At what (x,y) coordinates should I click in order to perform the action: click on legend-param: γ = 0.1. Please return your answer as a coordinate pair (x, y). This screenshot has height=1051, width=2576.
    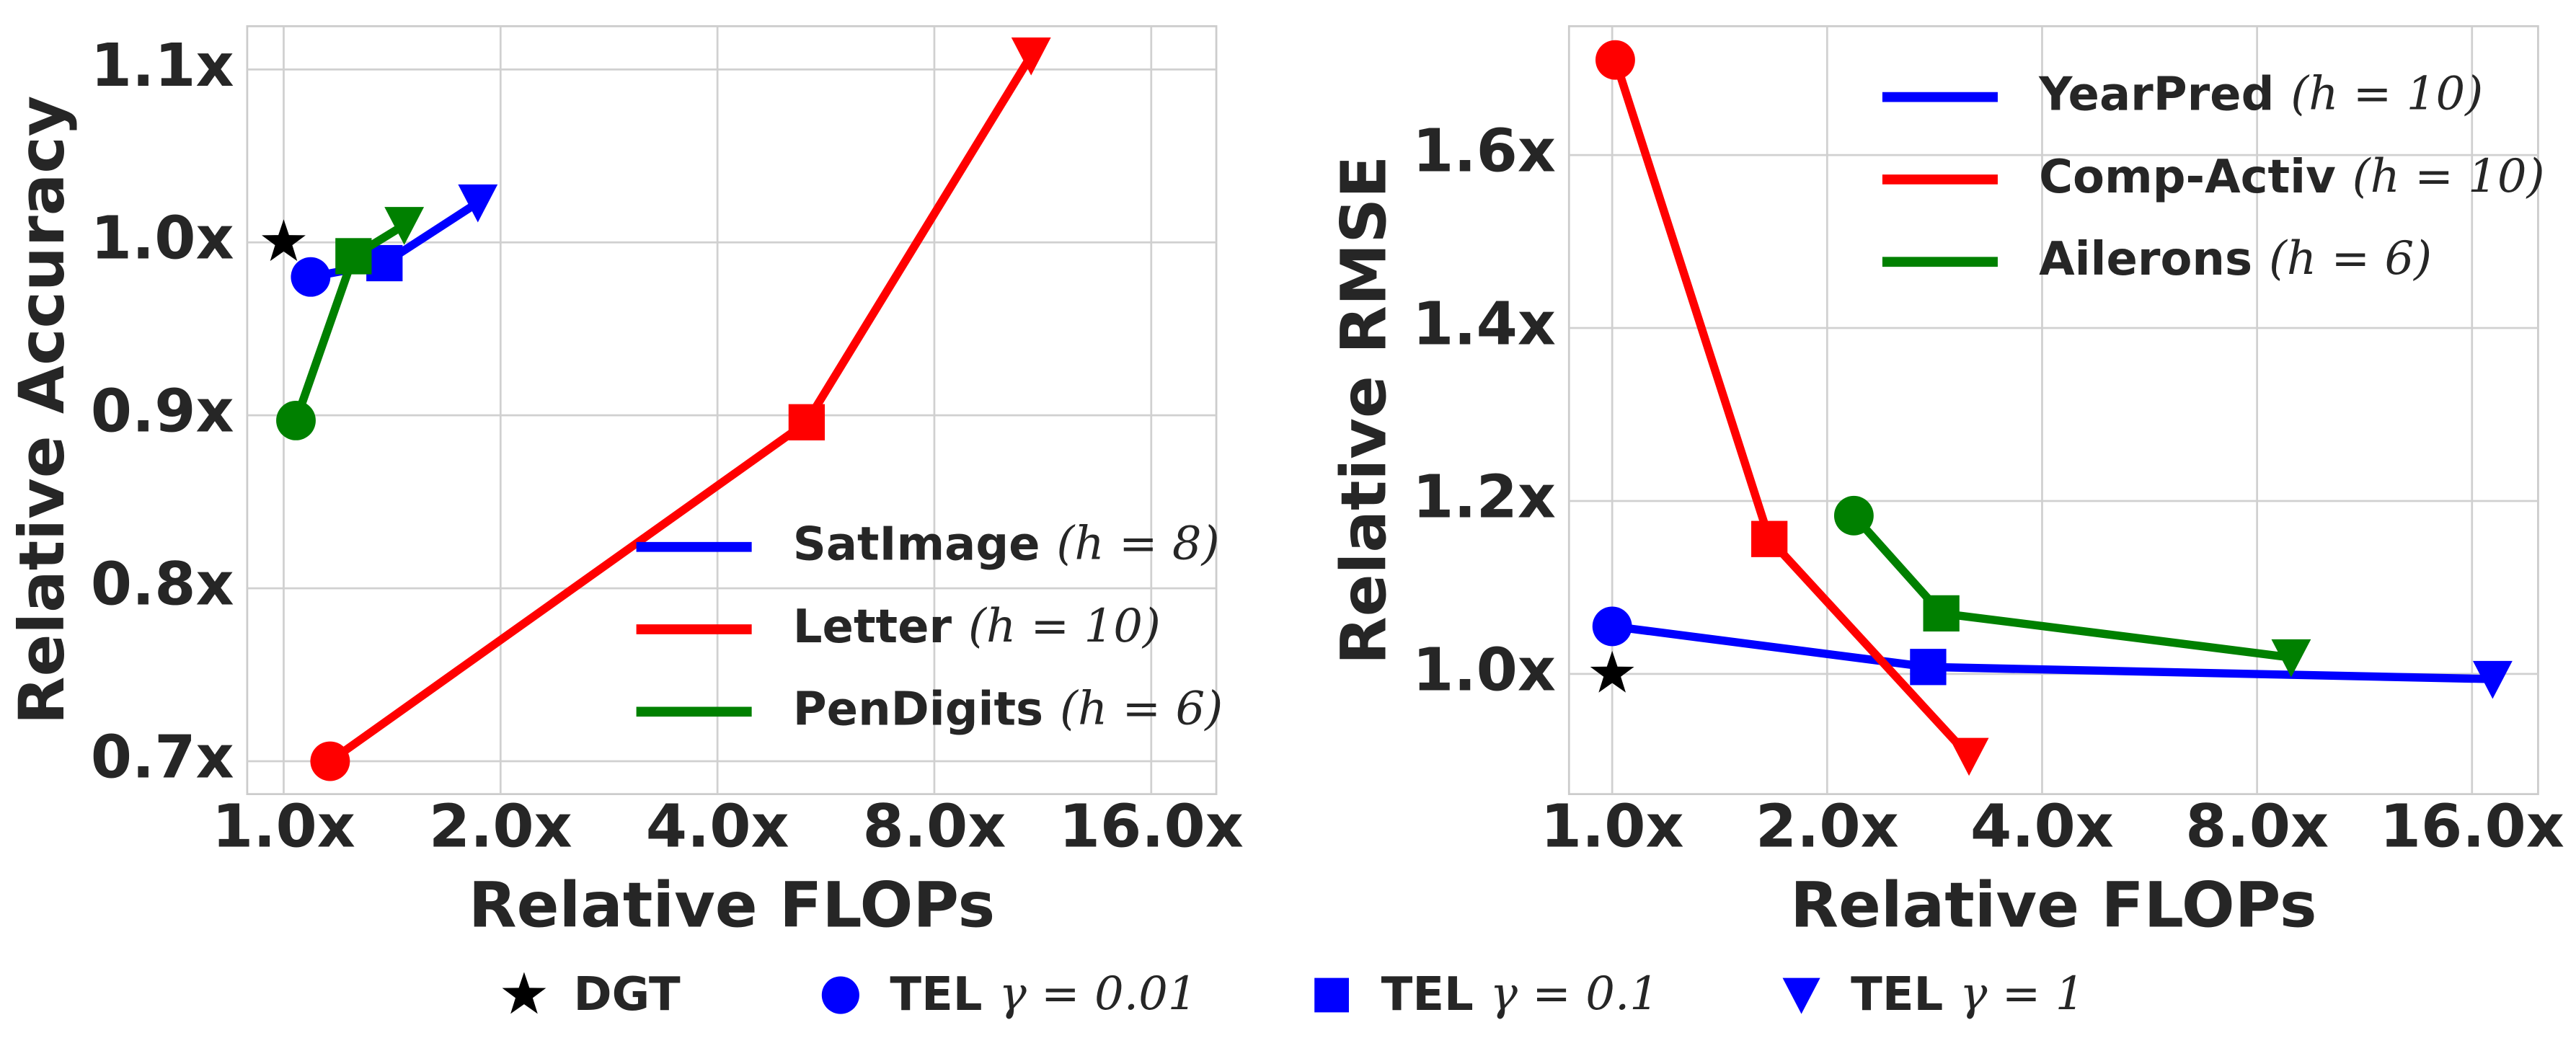
    Looking at the image, I should click on (1574, 993).